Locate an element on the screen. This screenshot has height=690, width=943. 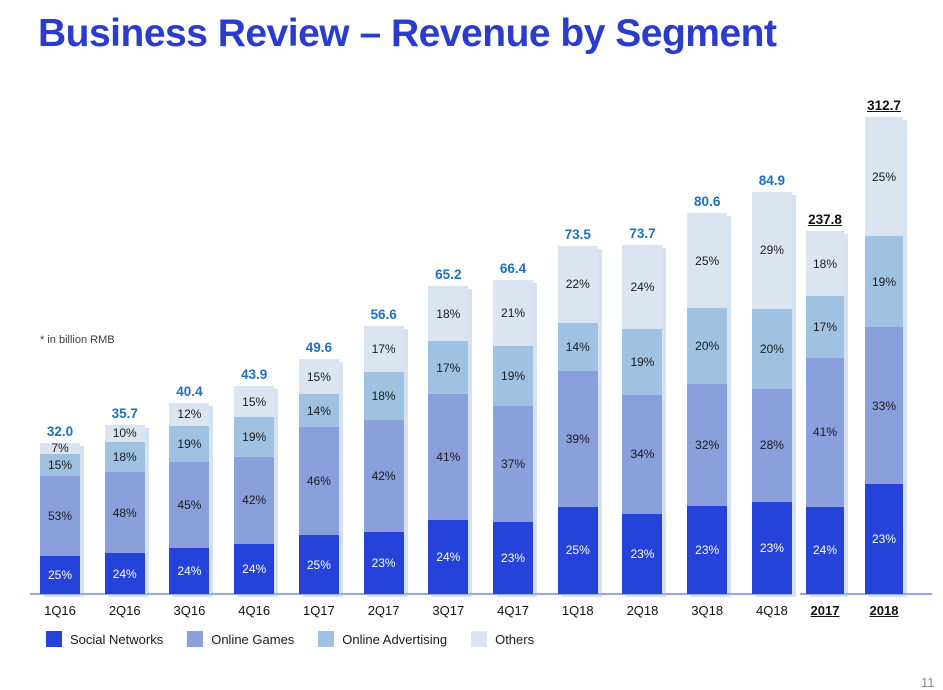
segment-percent-label: 19% is located at coordinates (254, 436).